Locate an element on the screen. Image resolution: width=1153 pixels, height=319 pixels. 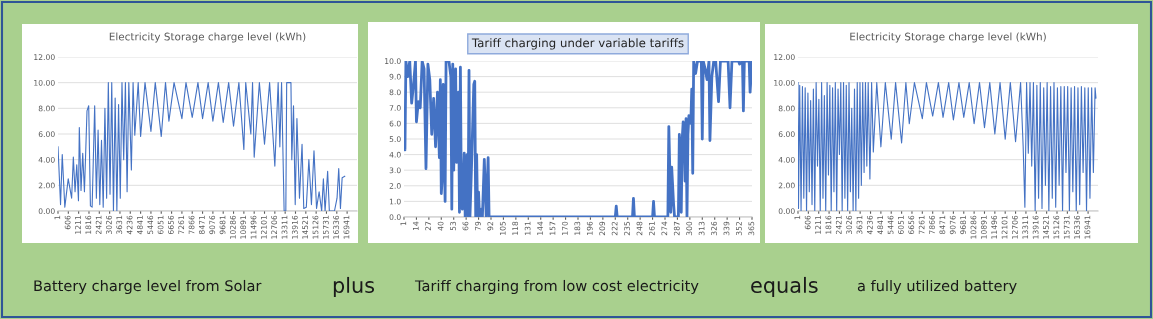
text: plus is located at coordinates (354, 287).